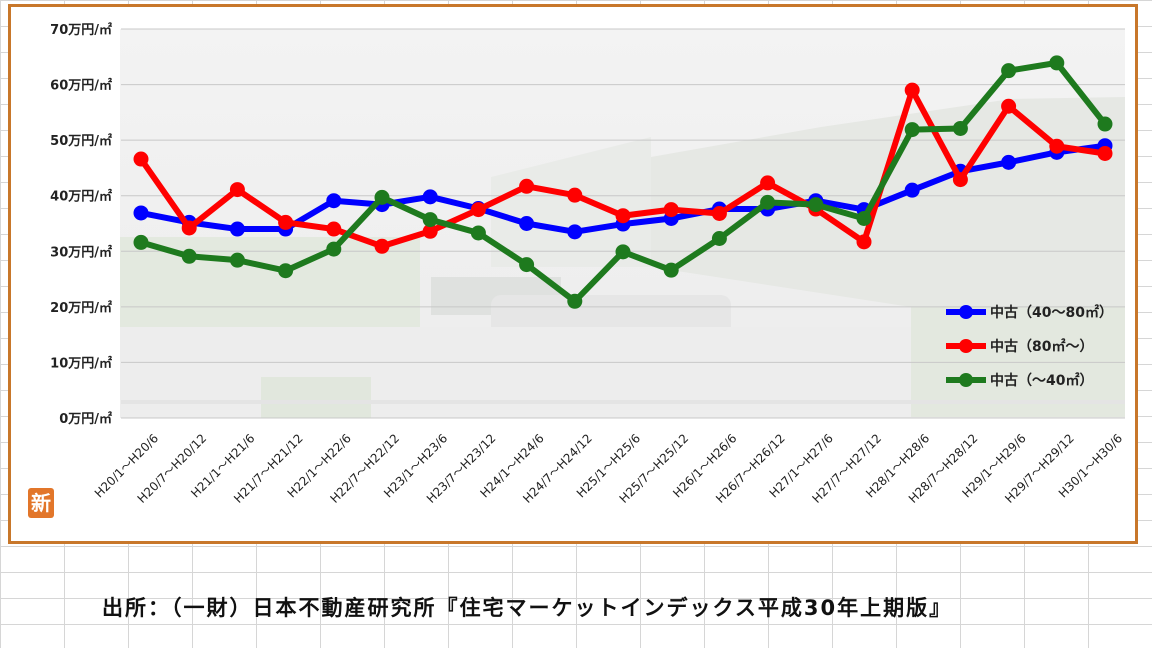 The width and height of the screenshot is (1152, 648). What do you see at coordinates (1051, 312) in the screenshot?
I see `legend-label: 中古（40～80㎡）` at bounding box center [1051, 312].